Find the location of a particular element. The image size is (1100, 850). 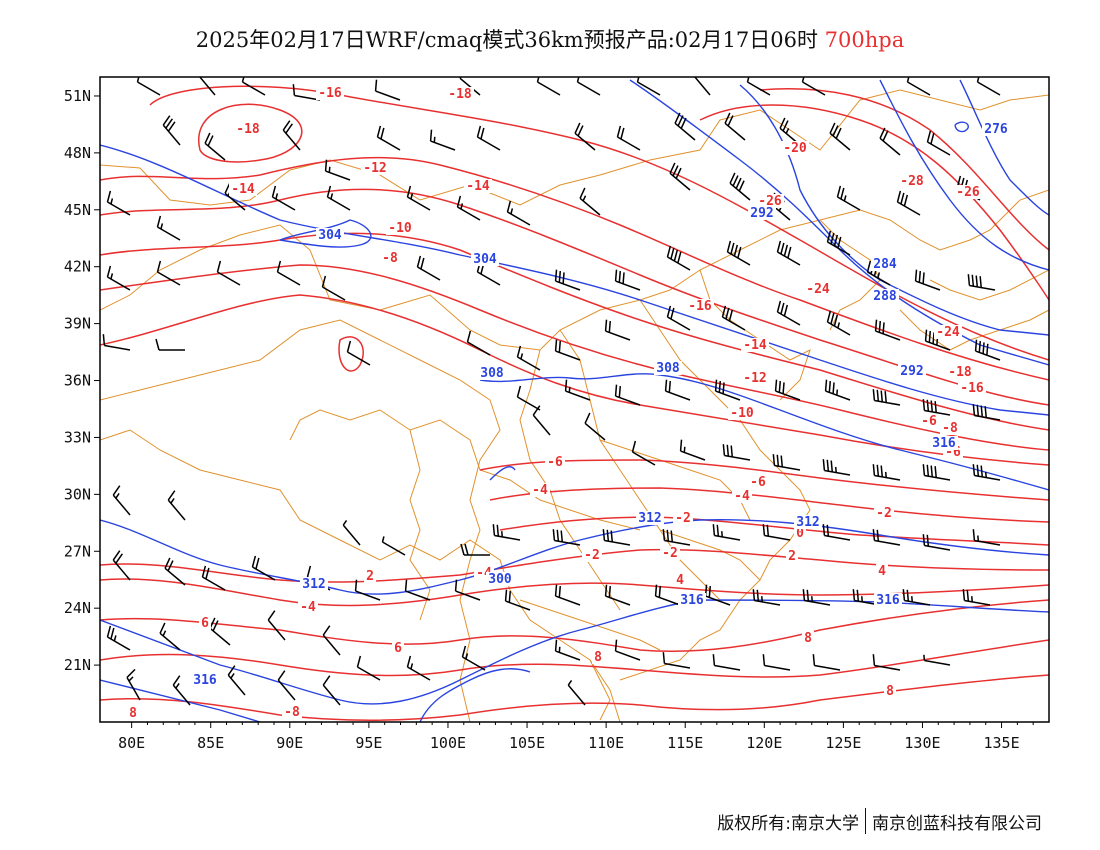

lat-tick-label: 36N is located at coordinates (77, 381).